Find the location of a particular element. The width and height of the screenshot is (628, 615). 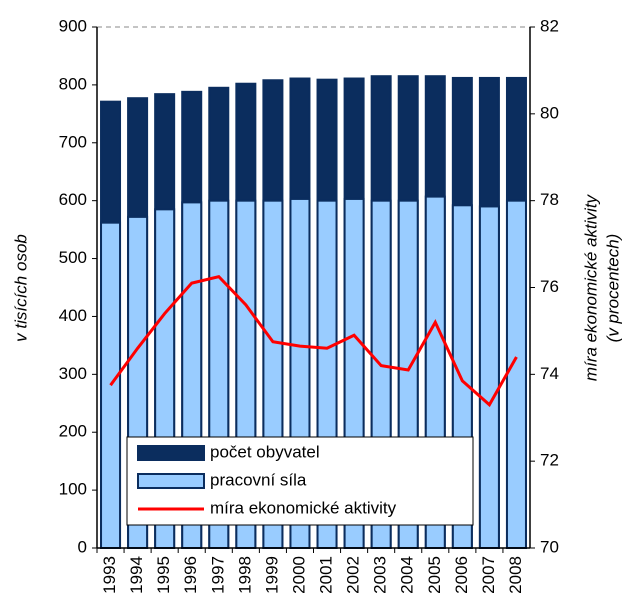

y-tick-label: 100 is located at coordinates (73, 489).